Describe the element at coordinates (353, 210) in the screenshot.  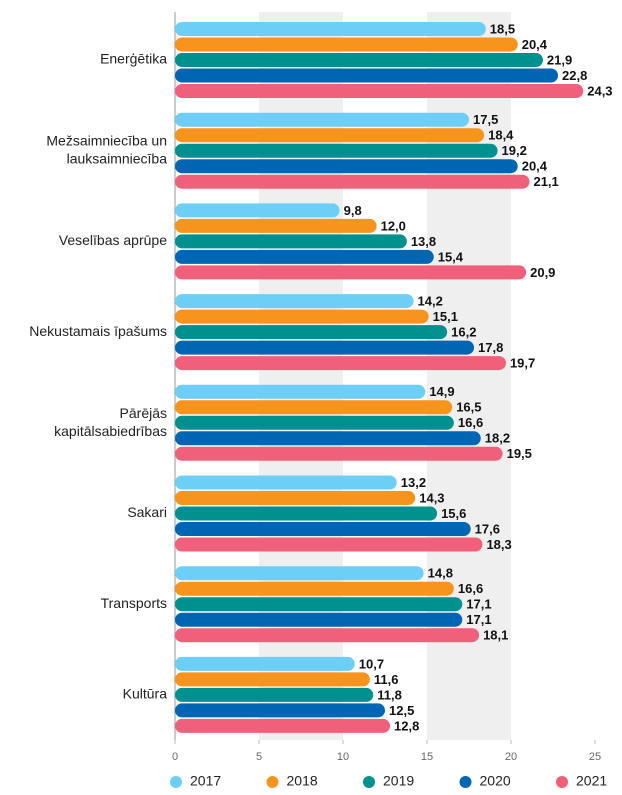
I see `value-label: 9,8` at that location.